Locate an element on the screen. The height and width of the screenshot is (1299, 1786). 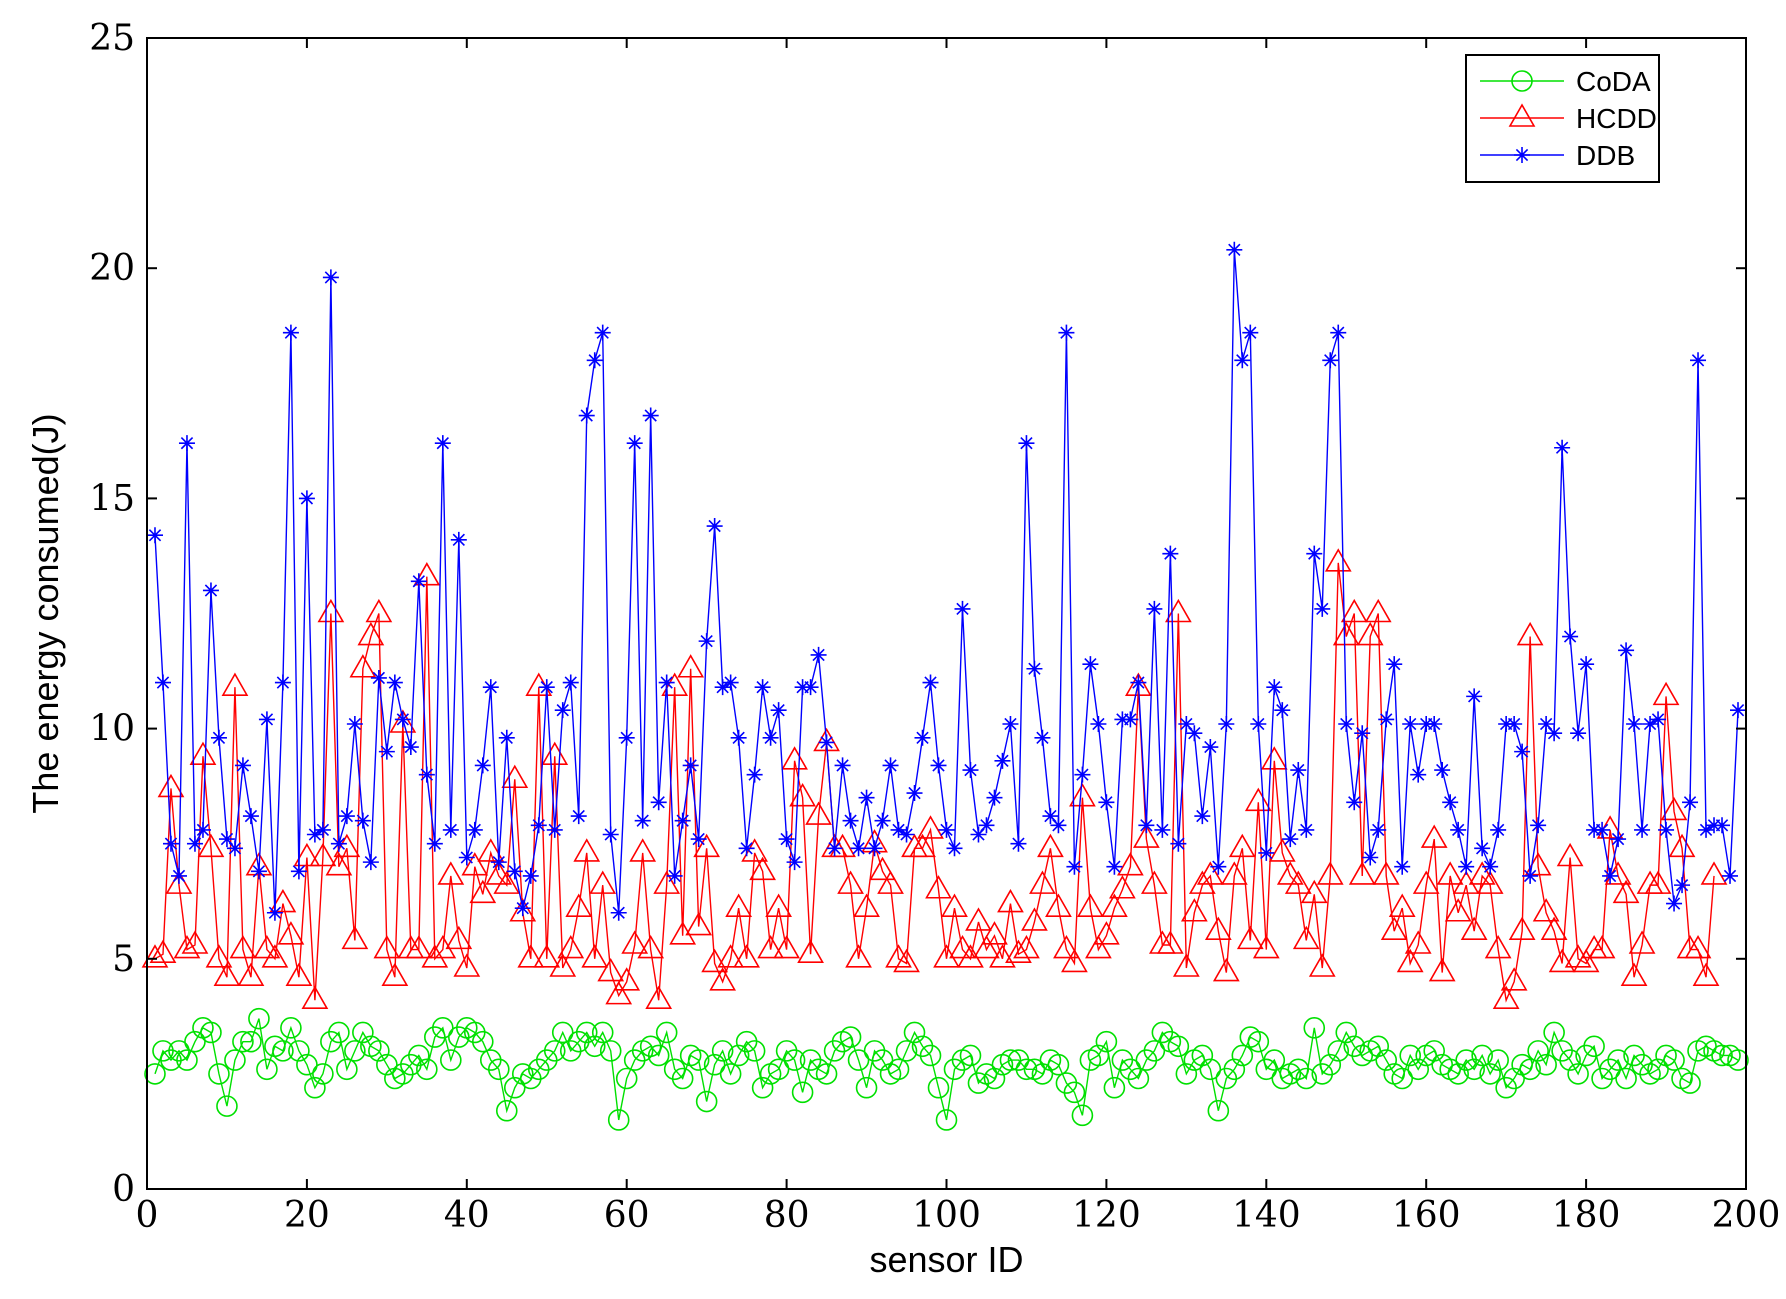
x-tick-label: 120 is located at coordinates (1106, 1215).